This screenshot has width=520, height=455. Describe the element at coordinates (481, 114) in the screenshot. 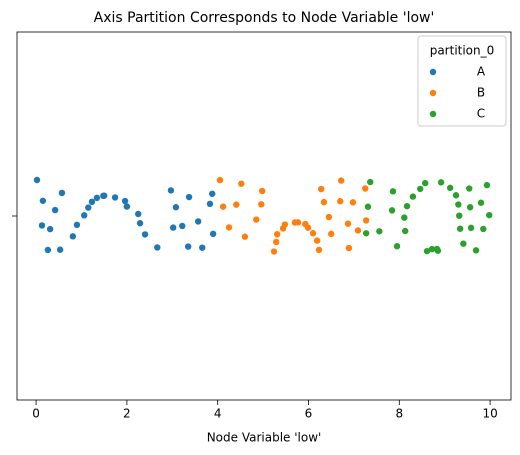

I see `legend-label: C` at that location.